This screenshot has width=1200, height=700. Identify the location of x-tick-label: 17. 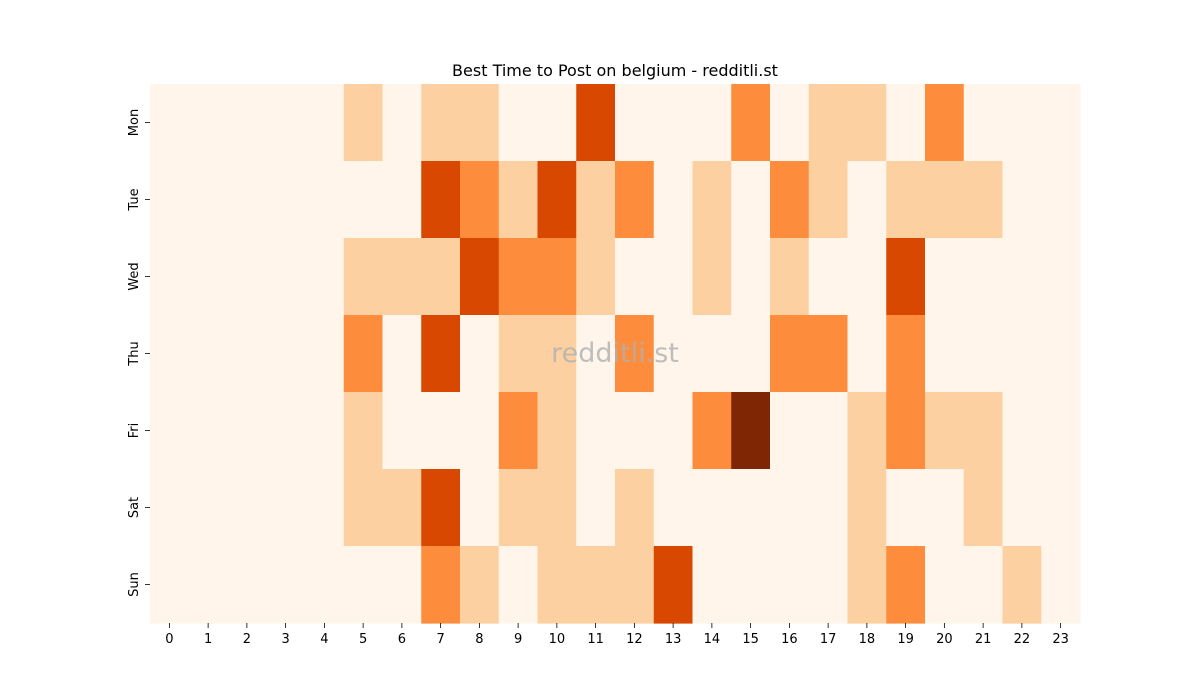
(828, 639).